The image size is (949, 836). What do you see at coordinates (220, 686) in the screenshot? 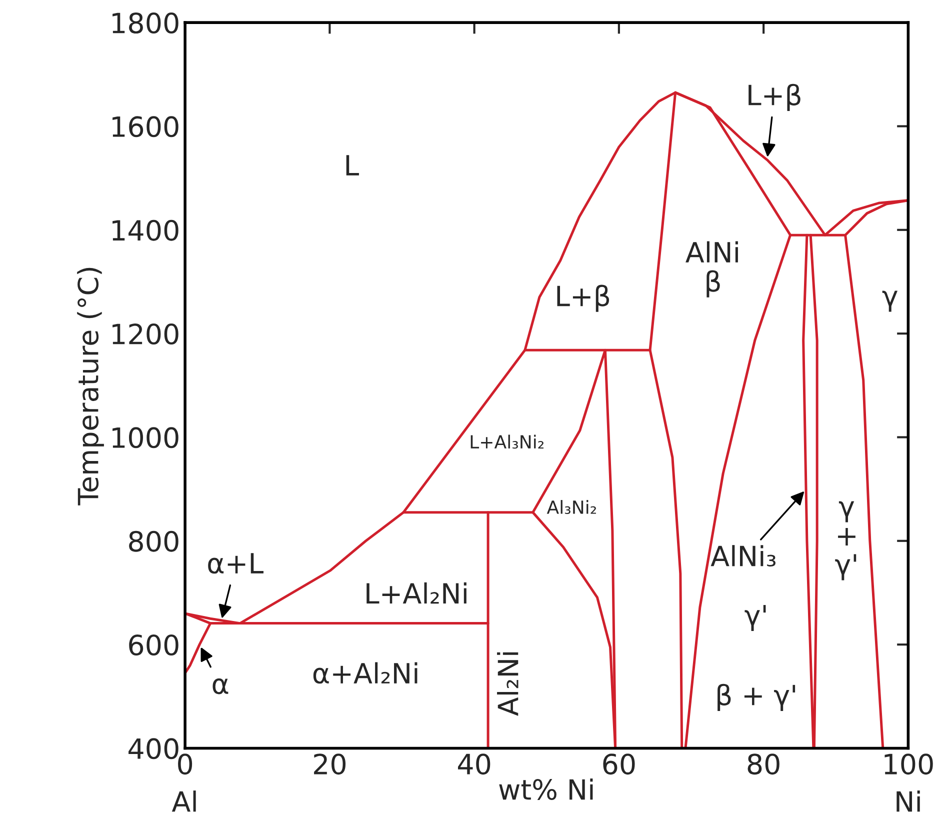
I see `annotation: α` at bounding box center [220, 686].